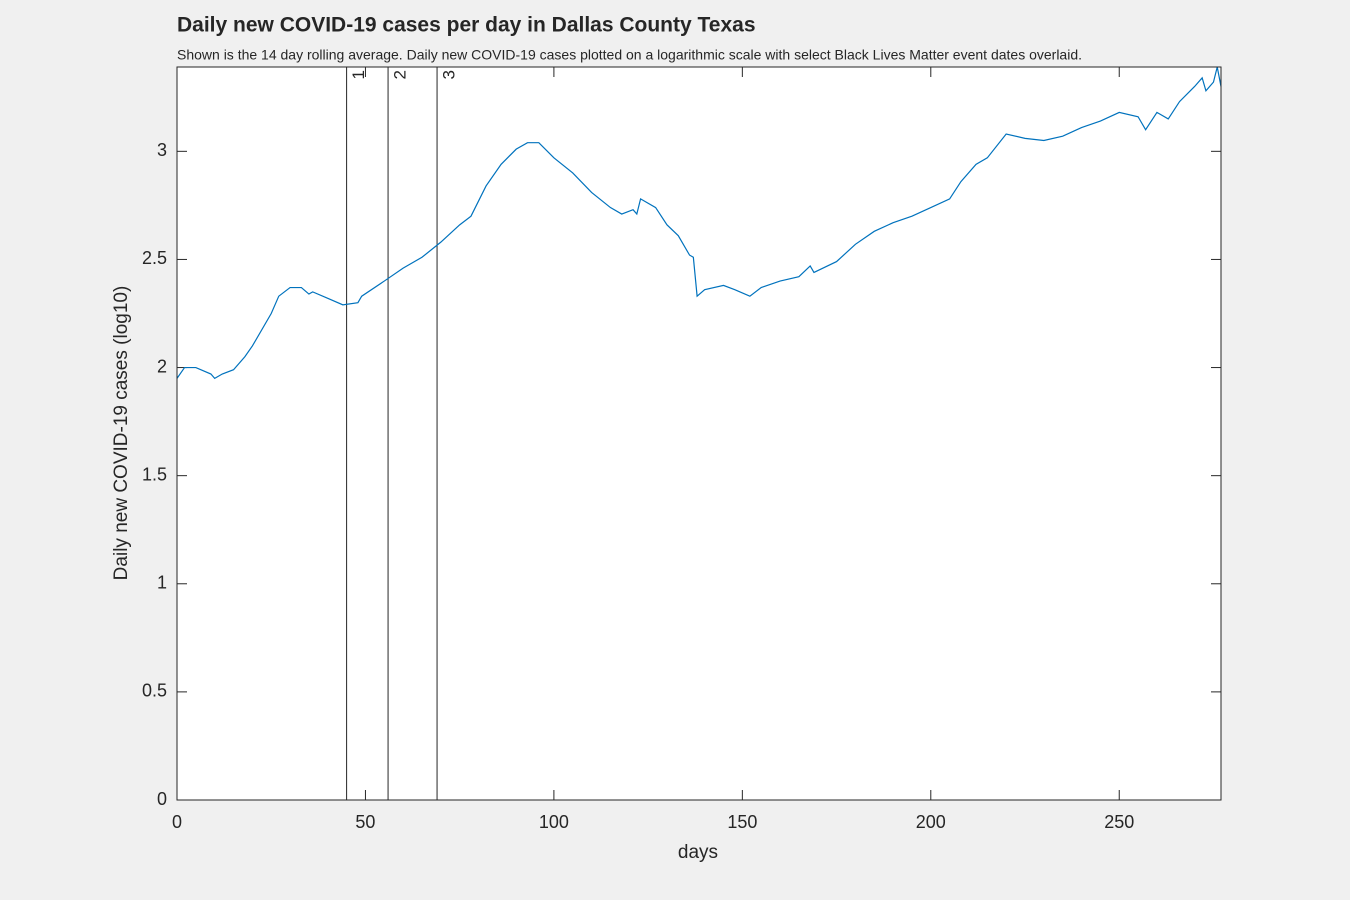 This screenshot has width=1350, height=900. Describe the element at coordinates (358, 74) in the screenshot. I see `event-label: 1` at that location.